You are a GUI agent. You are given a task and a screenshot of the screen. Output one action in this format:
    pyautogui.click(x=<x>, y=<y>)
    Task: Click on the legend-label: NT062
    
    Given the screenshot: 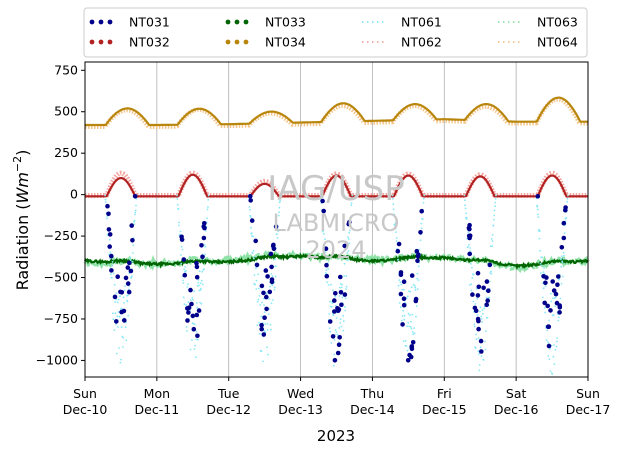 What is the action you would take?
    pyautogui.click(x=421, y=42)
    